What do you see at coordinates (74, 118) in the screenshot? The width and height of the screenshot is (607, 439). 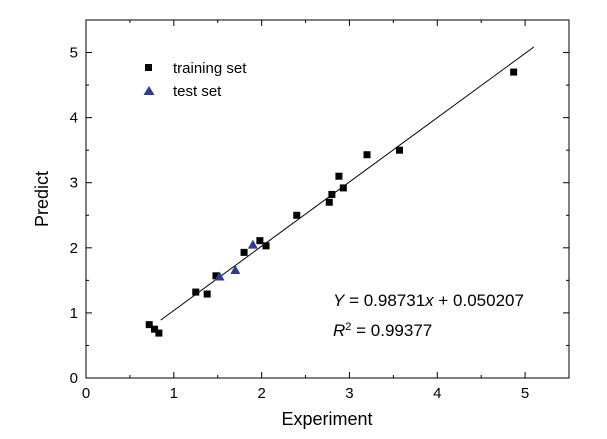 I see `y-tick-label: 4` at bounding box center [74, 118].